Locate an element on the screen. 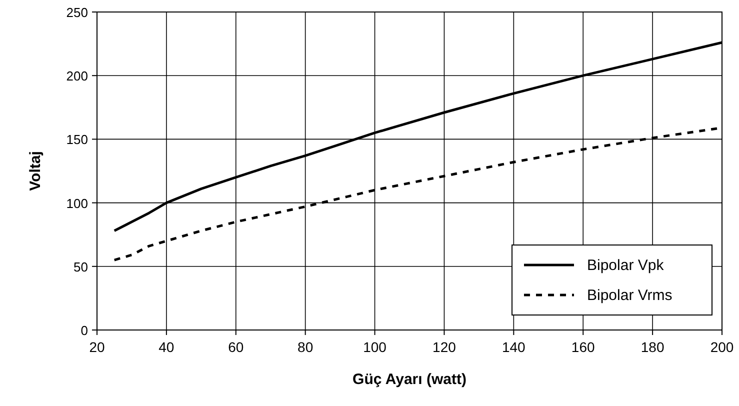  y-tick-label: 100 is located at coordinates (77, 203).